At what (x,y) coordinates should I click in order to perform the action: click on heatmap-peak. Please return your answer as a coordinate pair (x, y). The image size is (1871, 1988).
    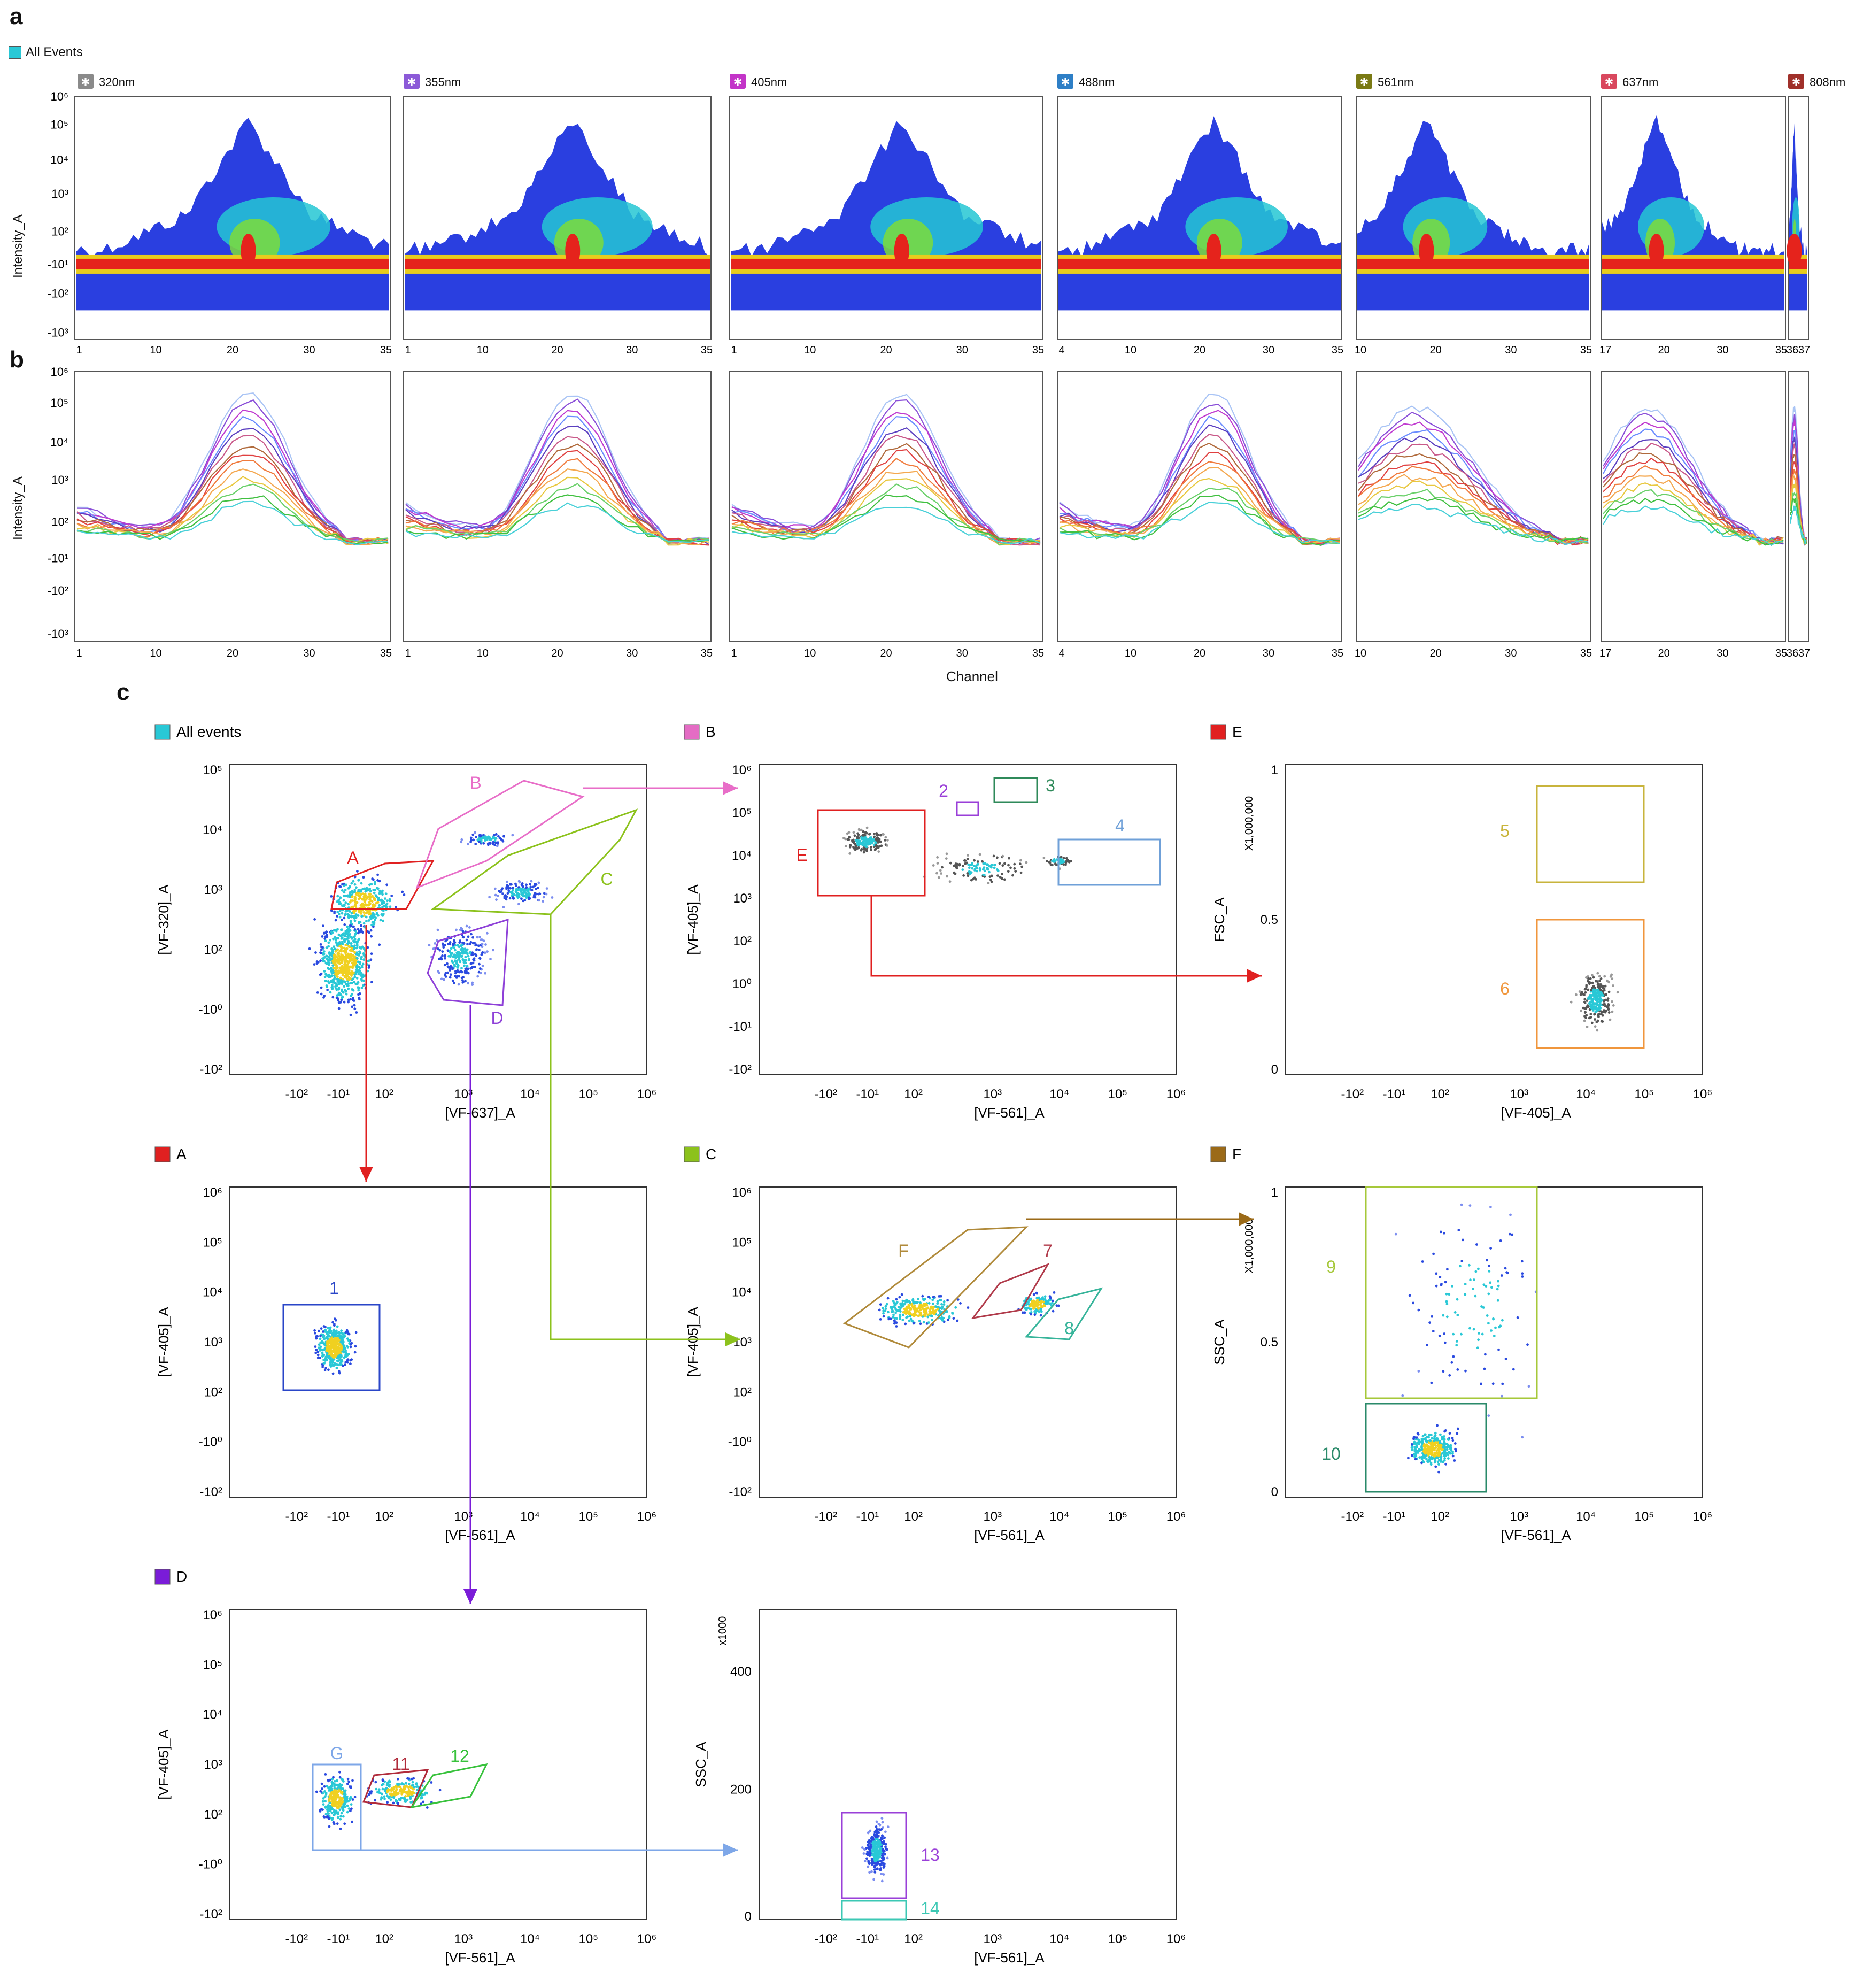
    Looking at the image, I should click on (248, 250).